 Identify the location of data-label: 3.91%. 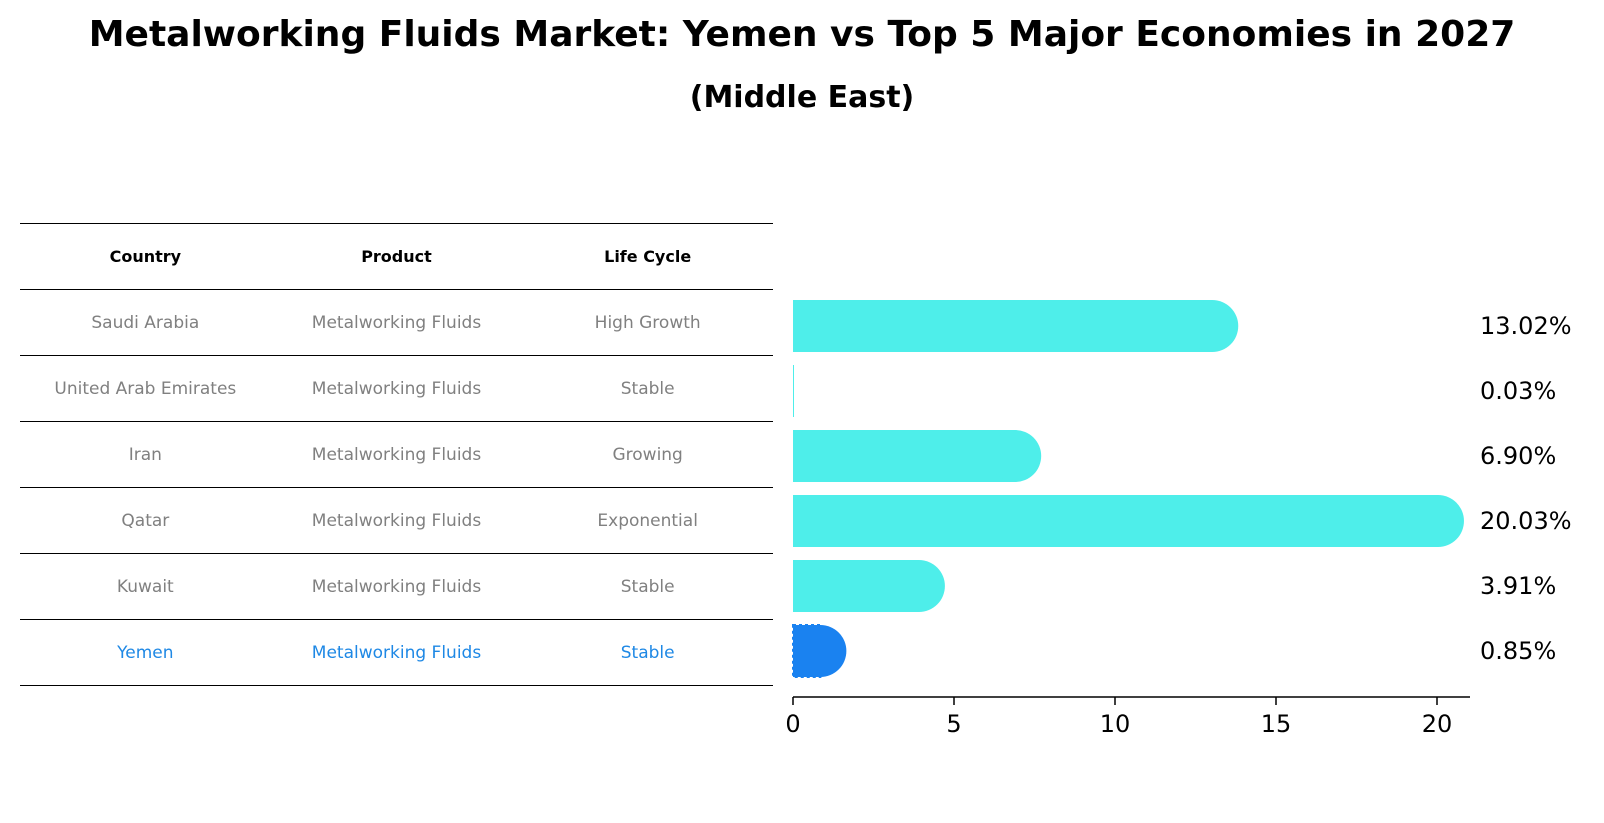
(1518, 586).